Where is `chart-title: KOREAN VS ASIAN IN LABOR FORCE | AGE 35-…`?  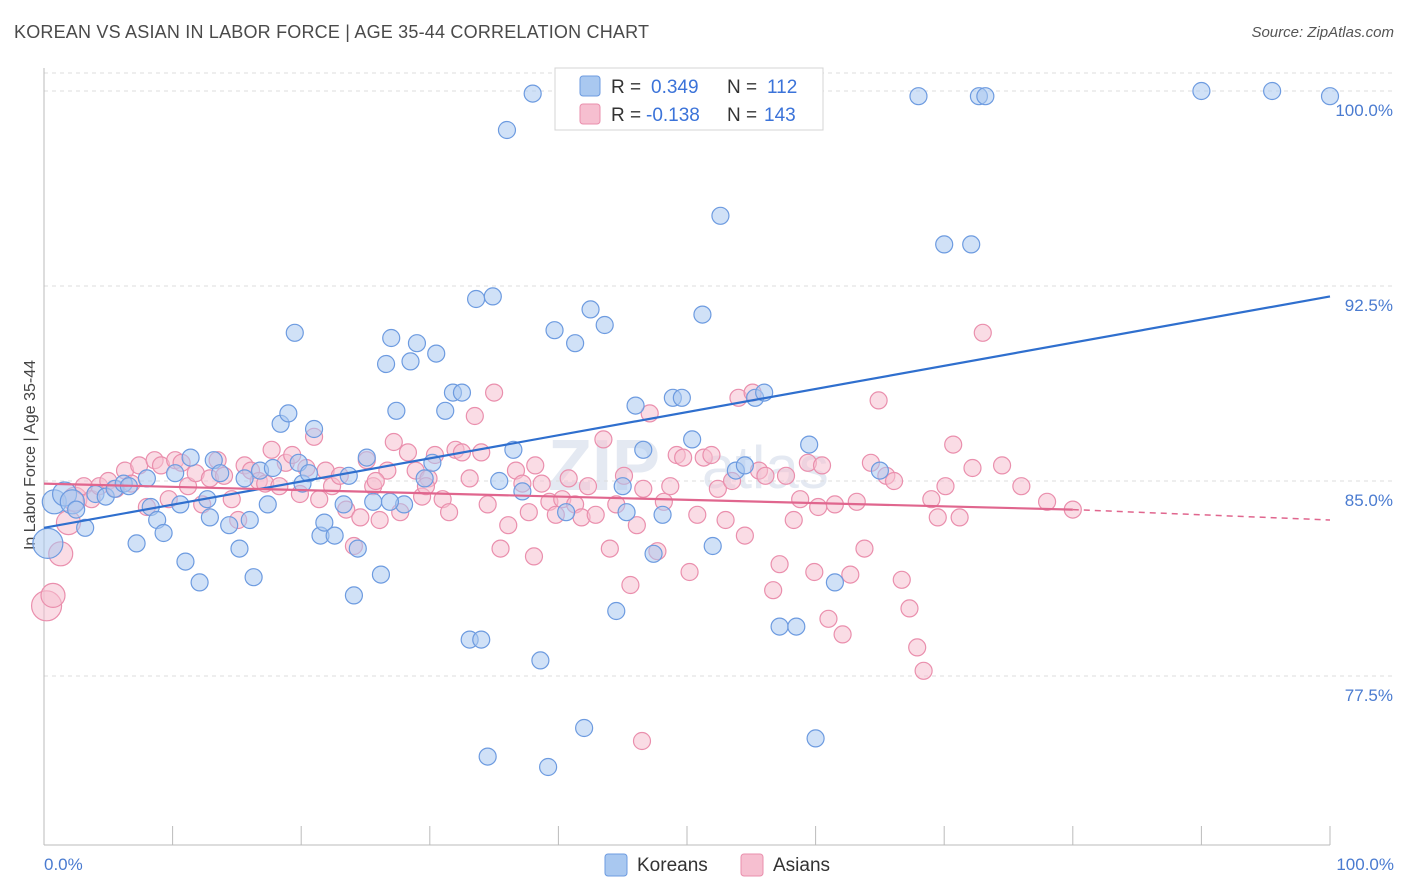
chart-title: KOREAN VS ASIAN IN LABOR FORCE | AGE 35-… is located at coordinates (332, 32).